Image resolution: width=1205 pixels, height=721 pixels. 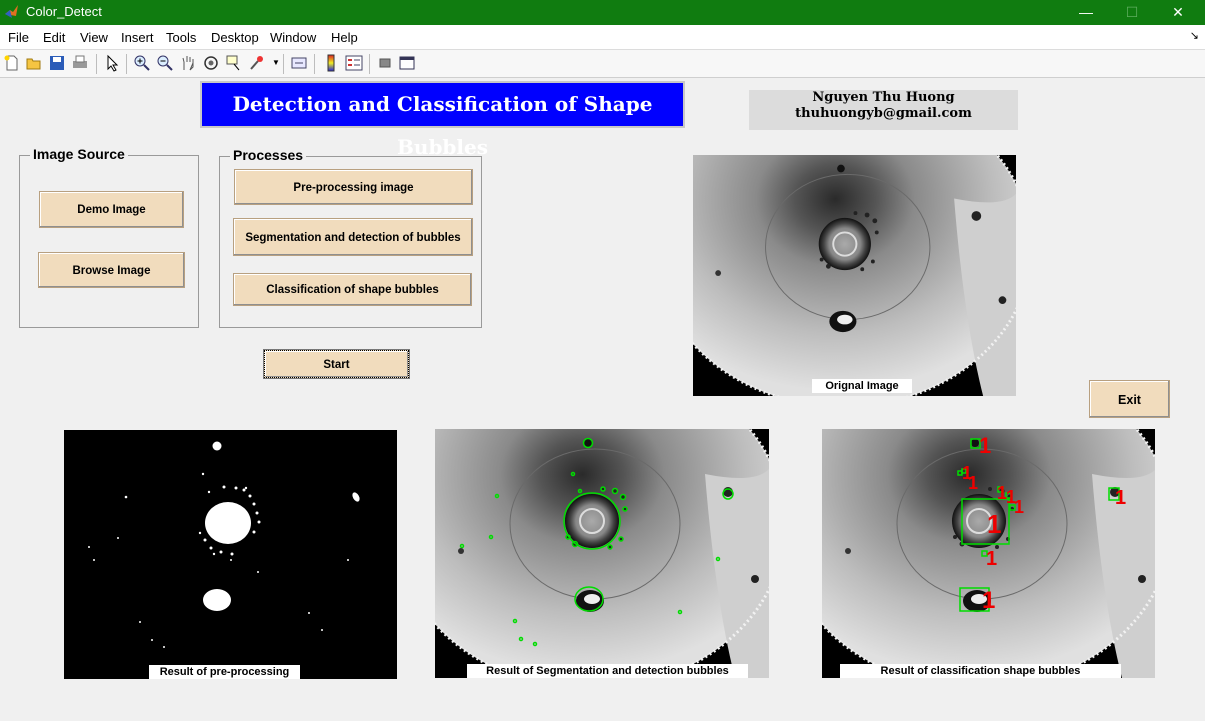 I want to click on start-button: Start, so click(x=336, y=364).